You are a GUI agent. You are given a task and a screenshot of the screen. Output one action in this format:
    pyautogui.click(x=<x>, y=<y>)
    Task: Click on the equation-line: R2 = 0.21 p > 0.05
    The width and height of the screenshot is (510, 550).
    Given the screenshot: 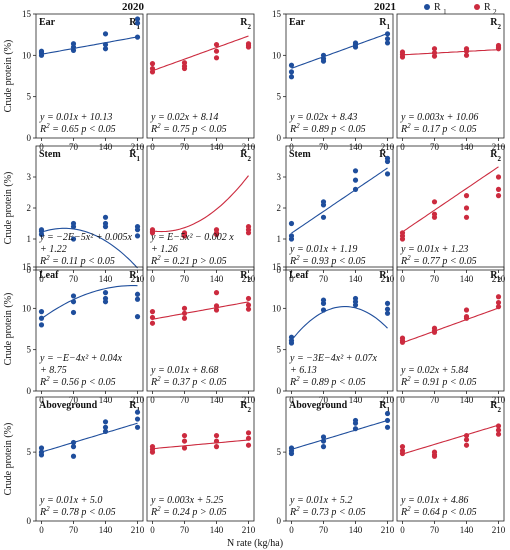 What is the action you would take?
    pyautogui.click(x=188, y=260)
    